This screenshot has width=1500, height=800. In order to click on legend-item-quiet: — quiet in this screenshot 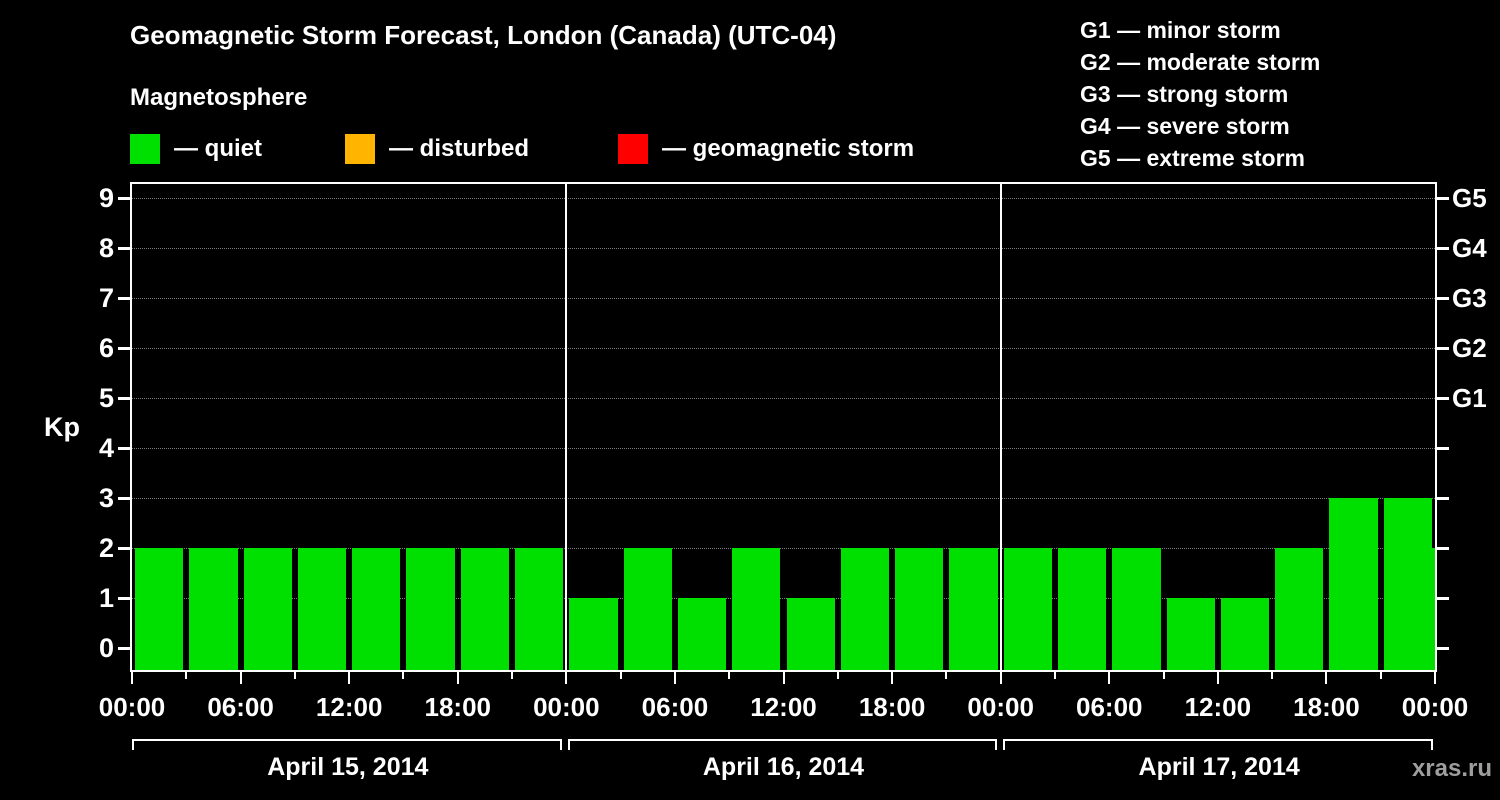, I will do `click(196, 149)`.